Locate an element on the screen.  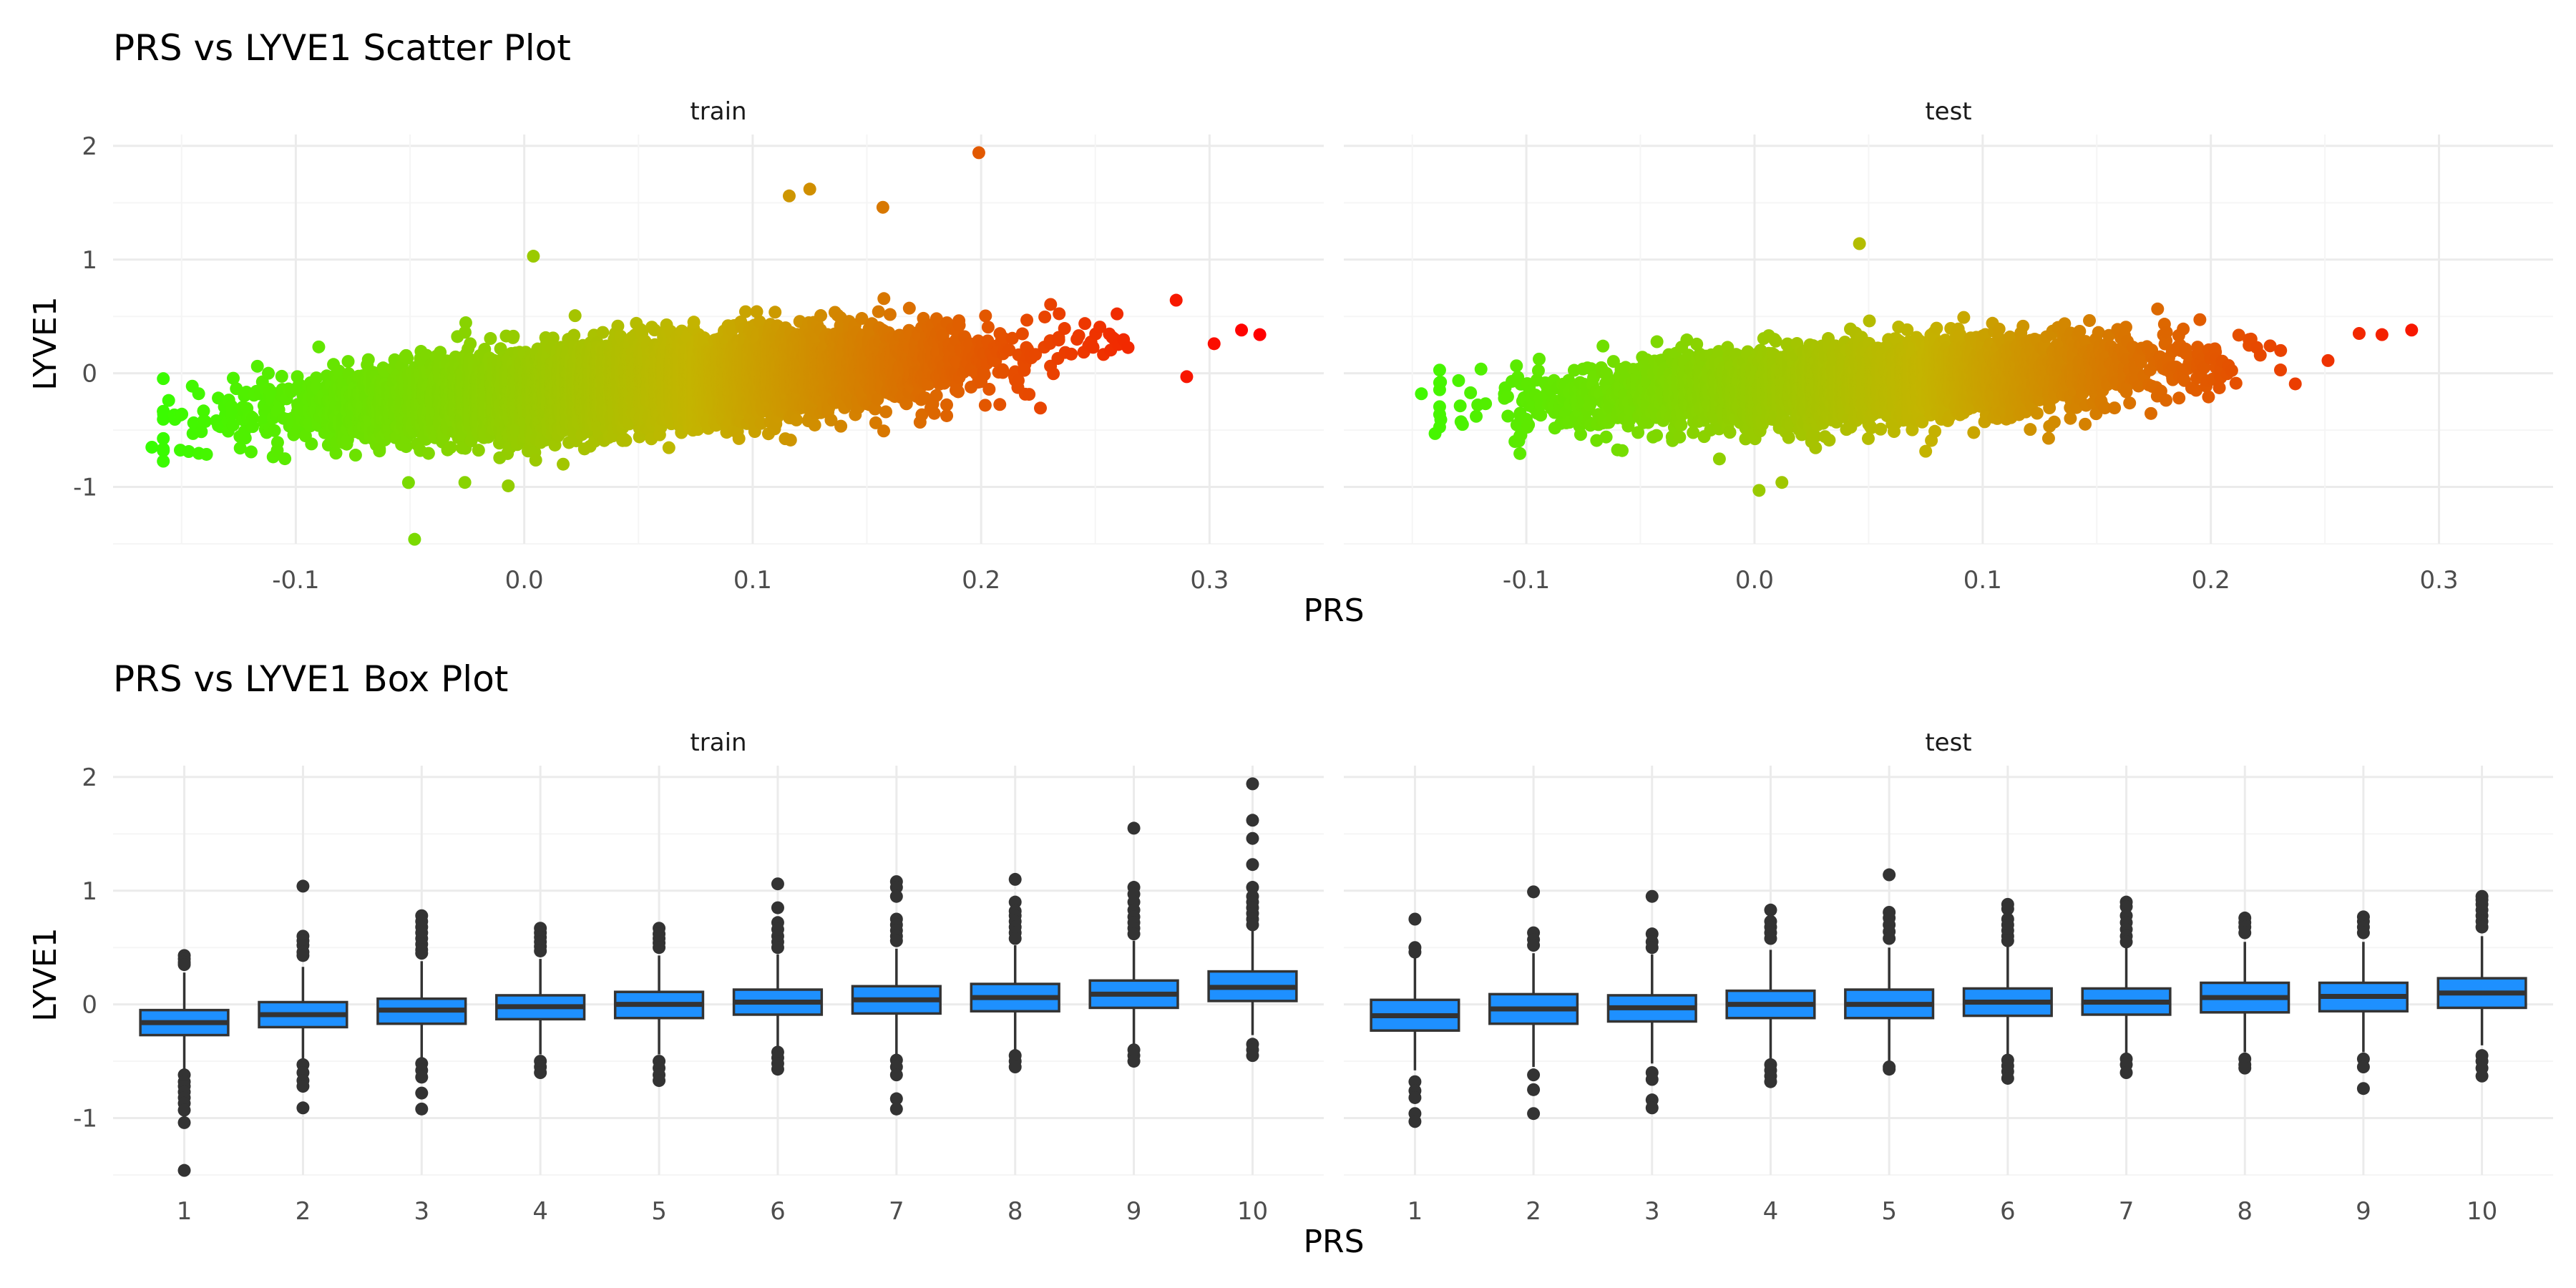
box-plot-title: PRS vs LYVE1 Box Plot is located at coordinates (310, 679).